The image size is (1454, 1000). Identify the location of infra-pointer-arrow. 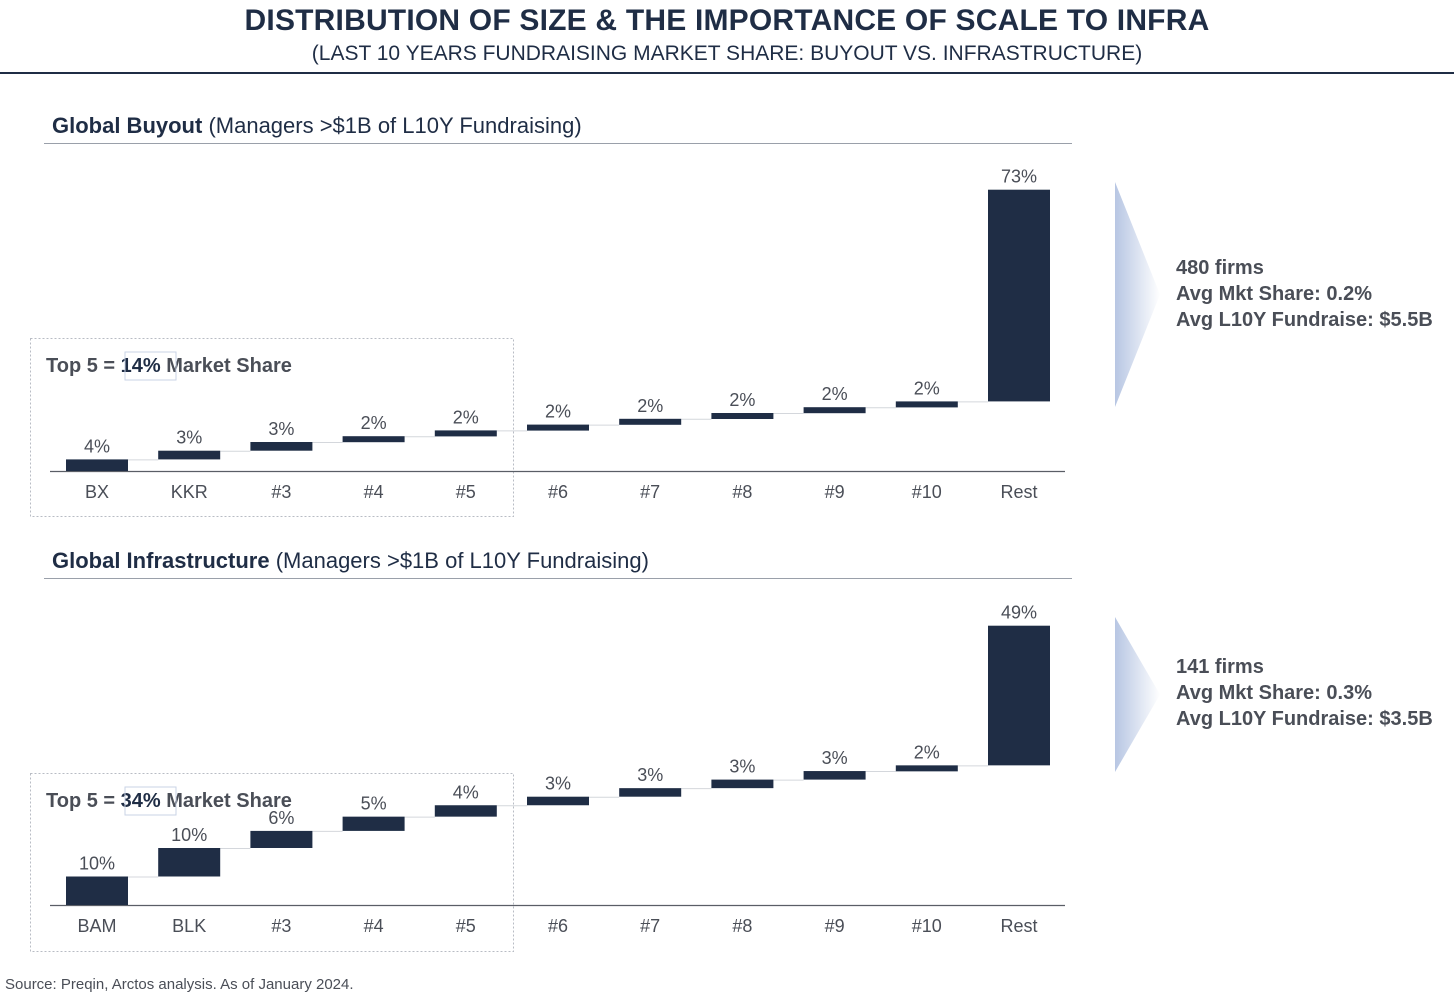
(1137, 694).